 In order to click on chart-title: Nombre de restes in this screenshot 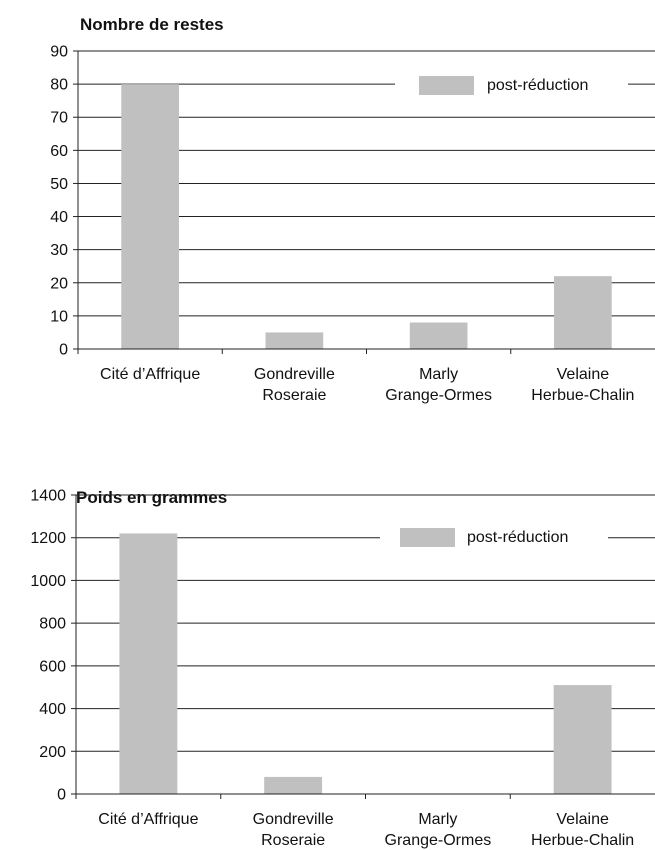, I will do `click(152, 24)`.